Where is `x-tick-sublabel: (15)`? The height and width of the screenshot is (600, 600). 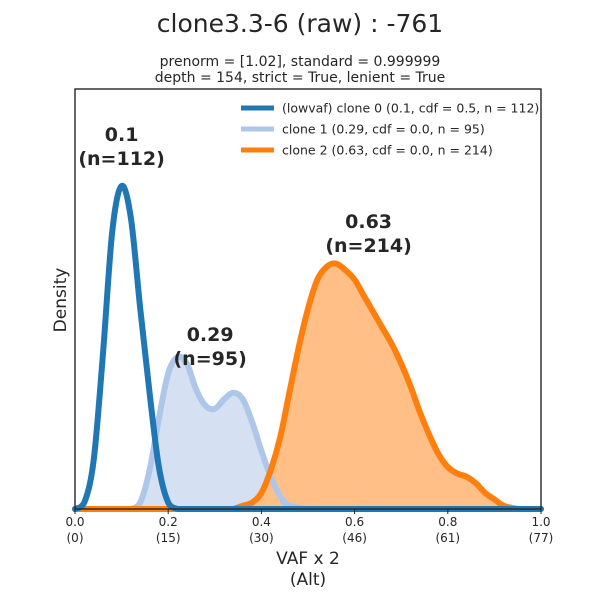 x-tick-sublabel: (15) is located at coordinates (168, 538).